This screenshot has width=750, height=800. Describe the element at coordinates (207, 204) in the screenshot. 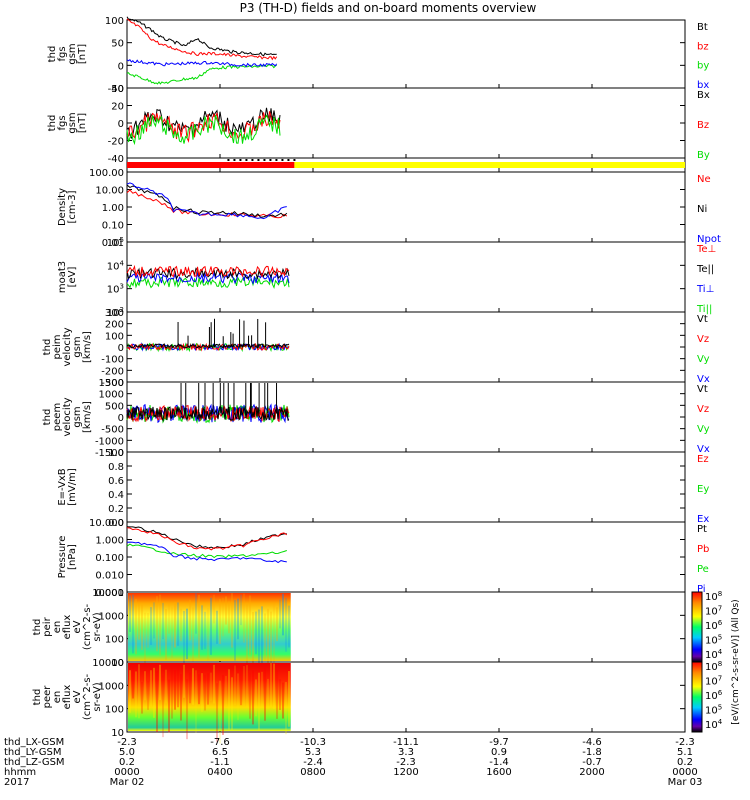

I see `series-ne` at that location.